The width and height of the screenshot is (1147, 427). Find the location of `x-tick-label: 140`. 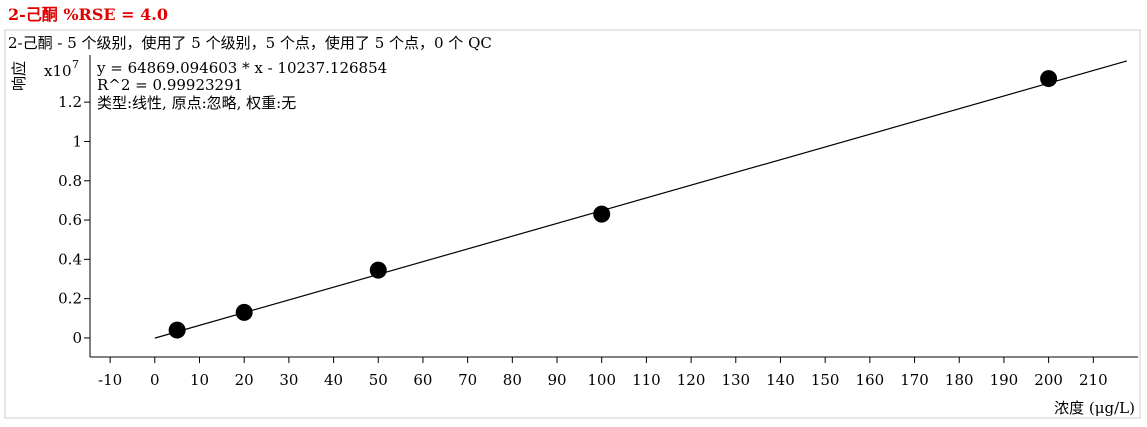

x-tick-label: 140 is located at coordinates (780, 380).